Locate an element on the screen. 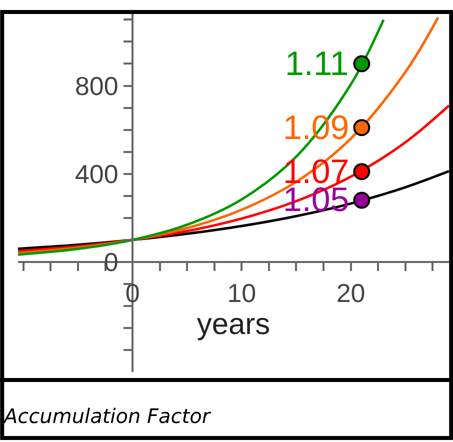 The height and width of the screenshot is (442, 453). series-label: 1.11 is located at coordinates (317, 64).